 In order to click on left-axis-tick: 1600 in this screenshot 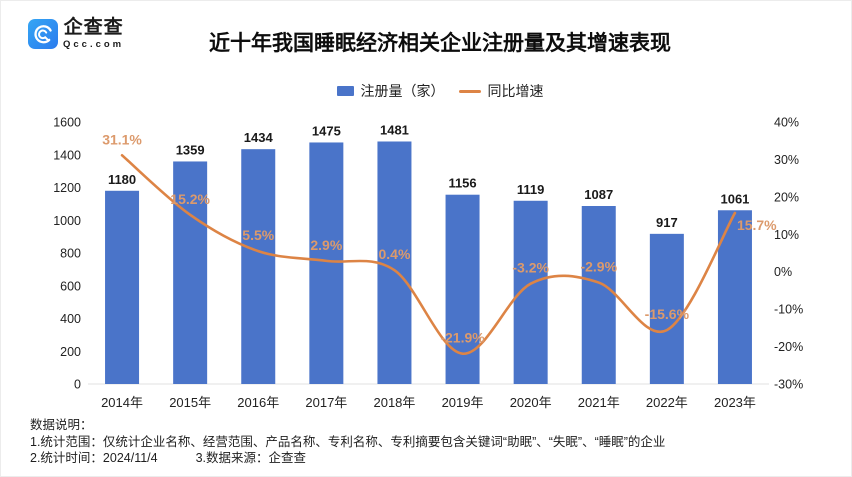, I will do `click(67, 123)`.